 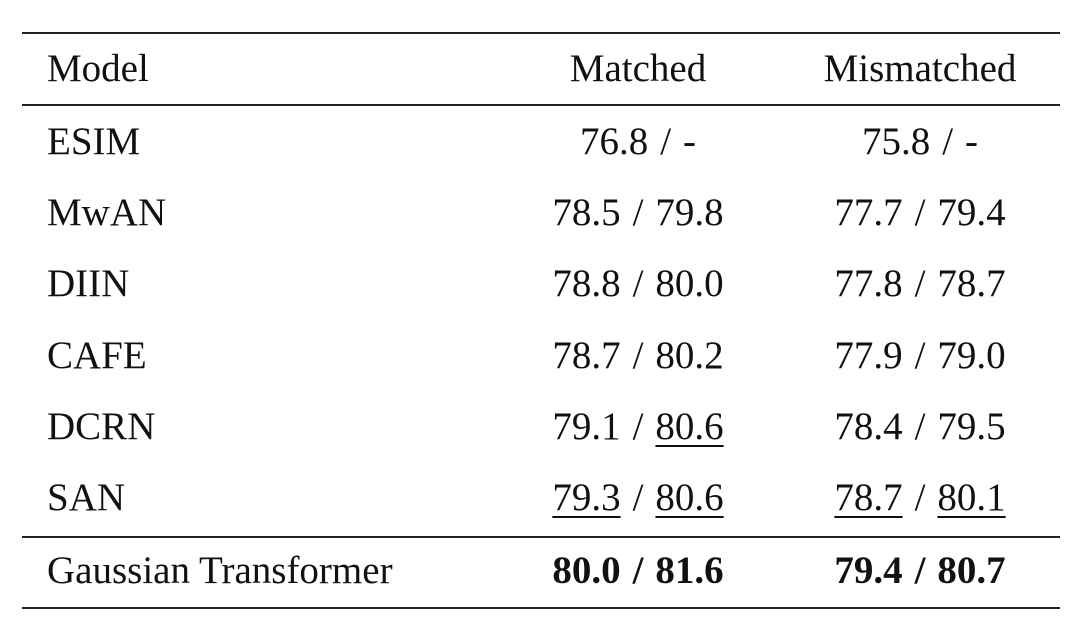 What do you see at coordinates (101, 426) in the screenshot?
I see `model-name: DCRN` at bounding box center [101, 426].